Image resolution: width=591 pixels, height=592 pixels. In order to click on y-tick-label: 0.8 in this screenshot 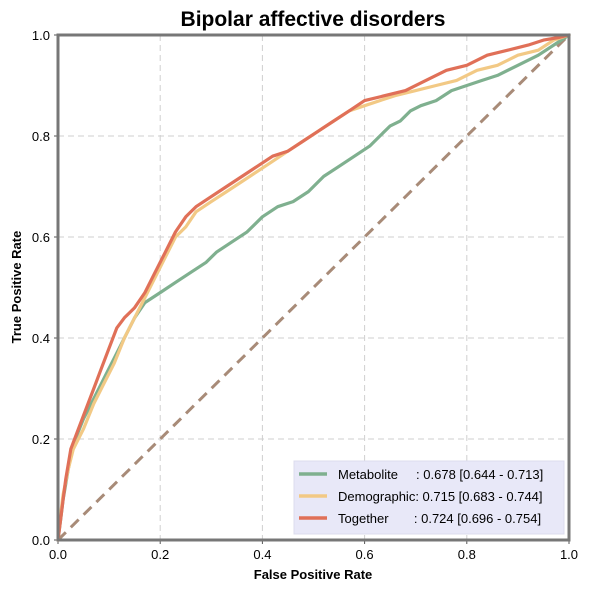, I will do `click(41, 136)`.